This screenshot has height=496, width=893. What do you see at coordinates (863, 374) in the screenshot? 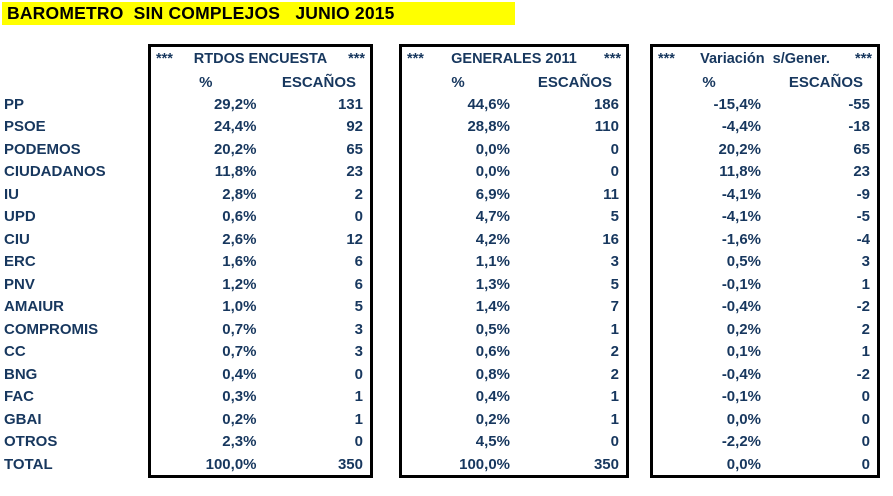
I see `seats-cell: -2` at bounding box center [863, 374].